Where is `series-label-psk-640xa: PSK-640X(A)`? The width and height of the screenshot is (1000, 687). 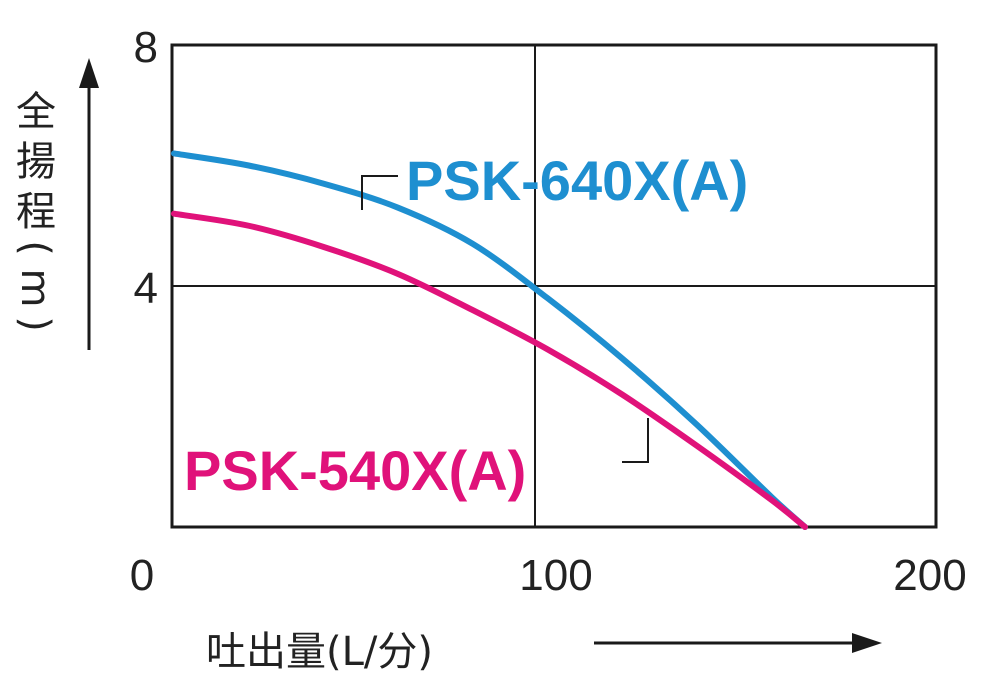 series-label-psk-640xa: PSK-640X(A) is located at coordinates (577, 180).